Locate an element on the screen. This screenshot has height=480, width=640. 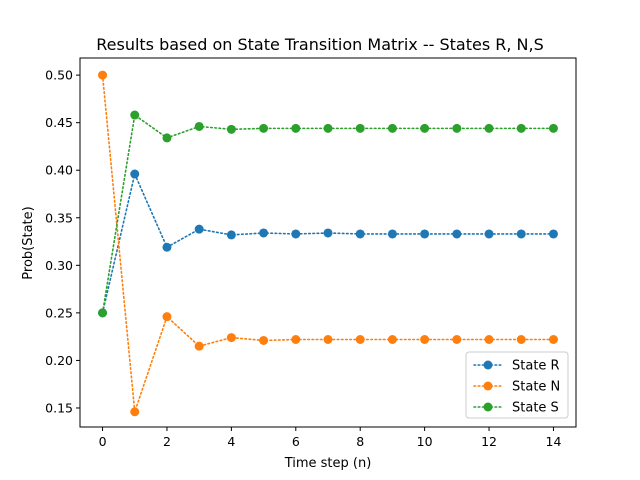
legend-item: State N is located at coordinates (516, 387).